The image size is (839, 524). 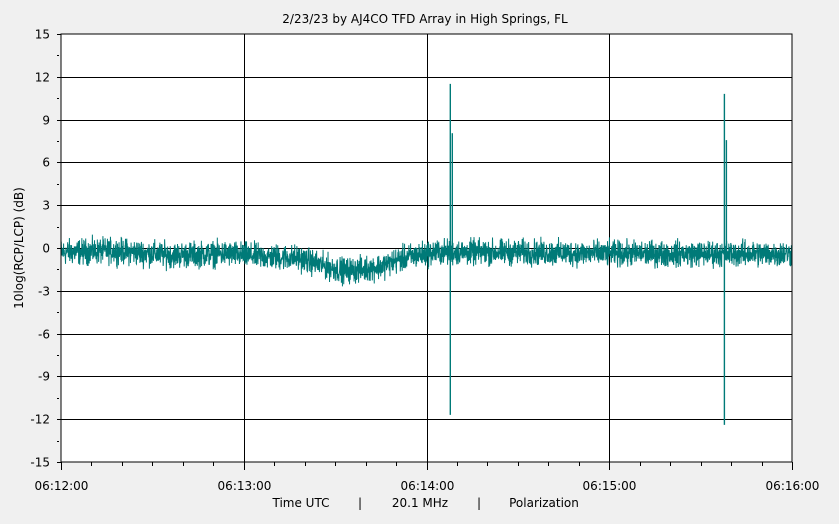 I want to click on quantity-label: Polarization, so click(x=544, y=503).